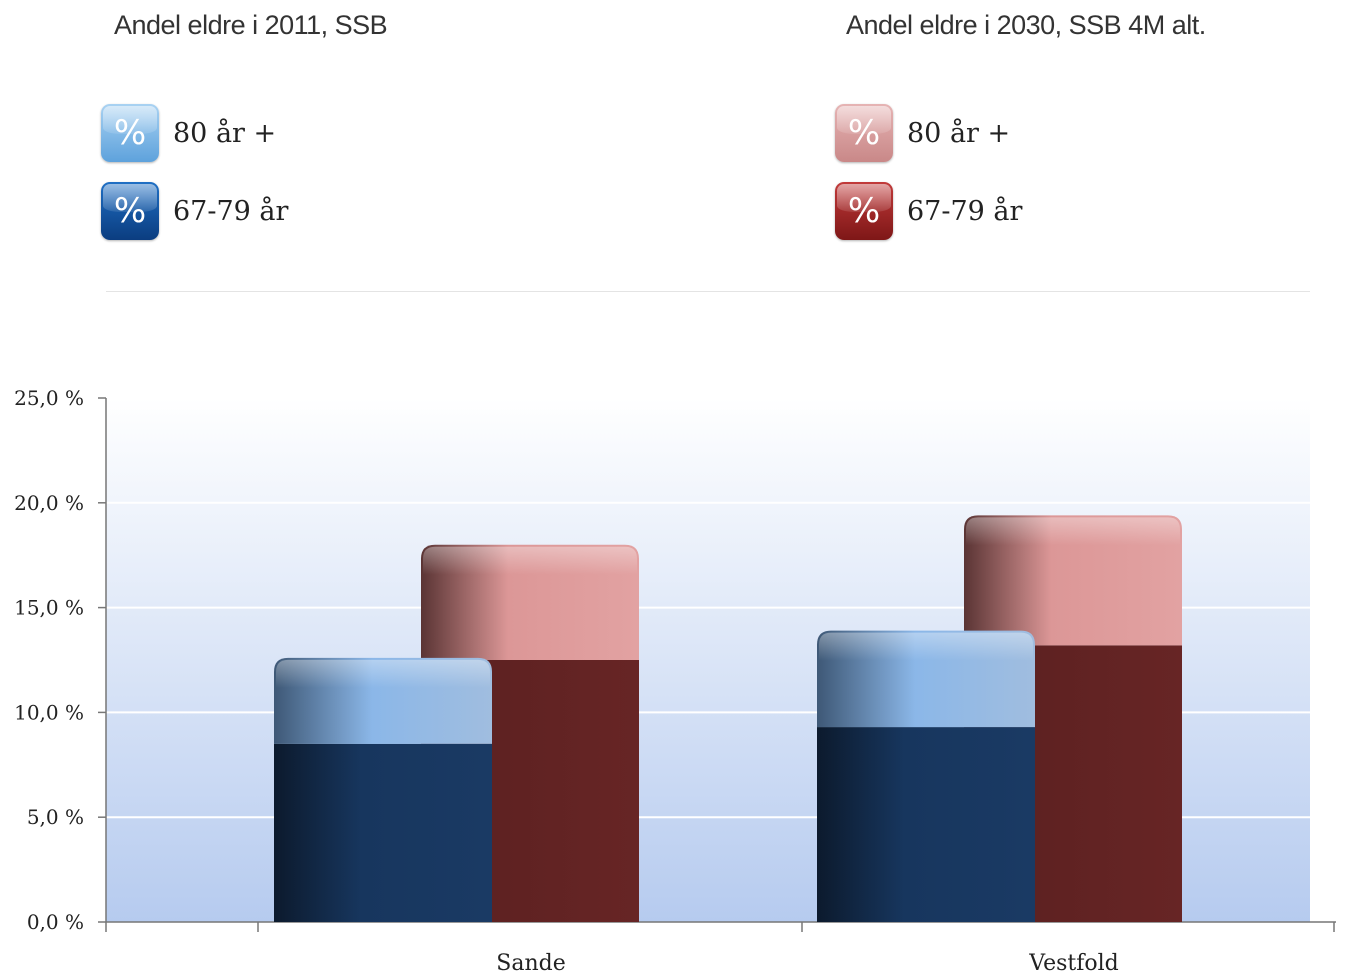 This screenshot has width=1356, height=973. I want to click on bar-segment-80plus, so click(1073, 580).